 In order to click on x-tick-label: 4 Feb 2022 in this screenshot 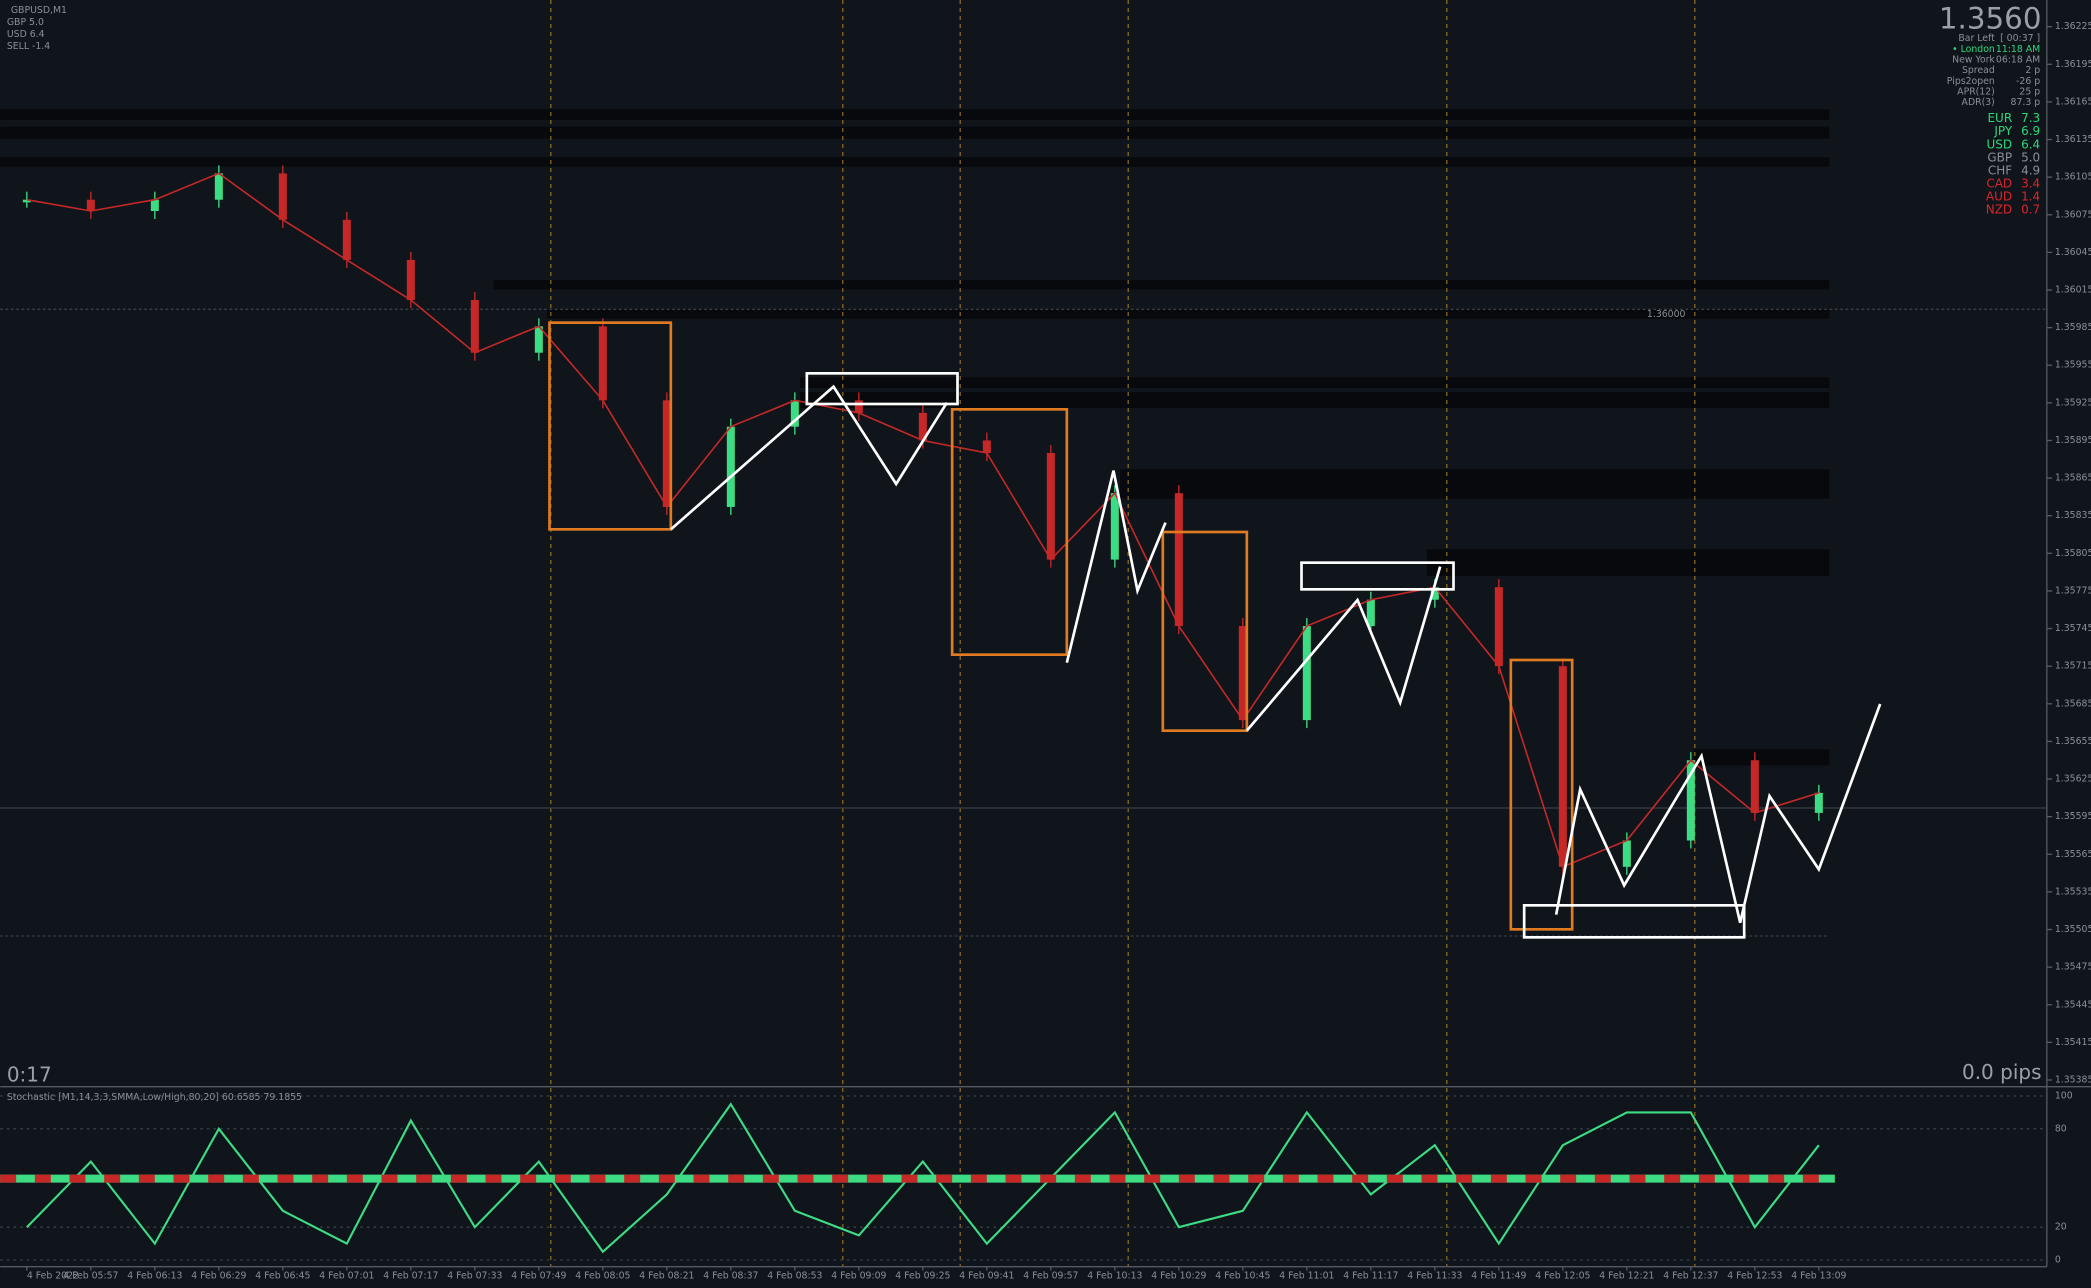, I will do `click(53, 1276)`.